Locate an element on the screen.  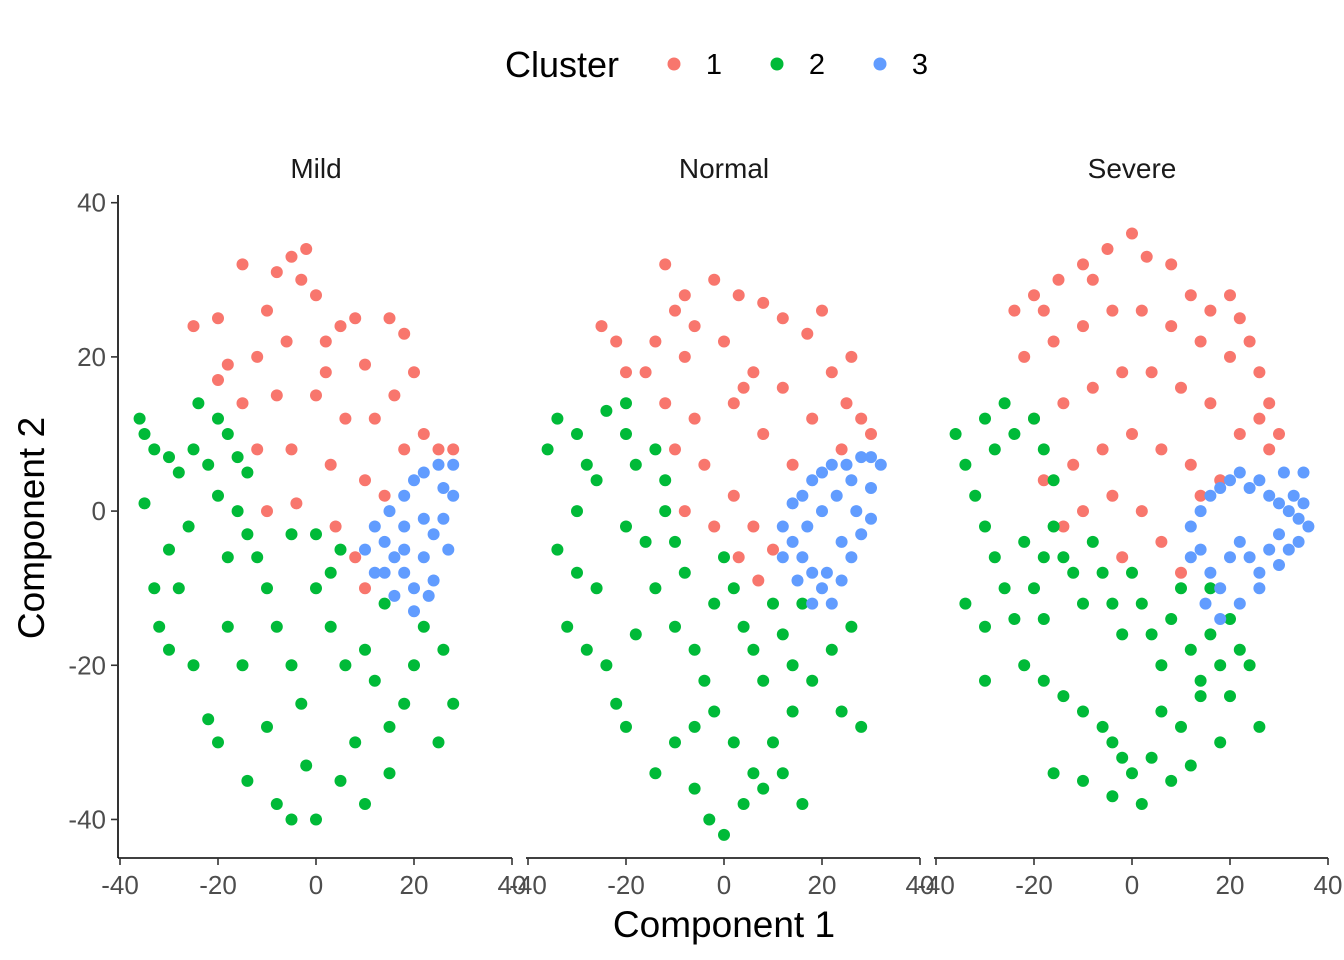
legend: Cluster 1 2 3 is located at coordinates (716, 64).